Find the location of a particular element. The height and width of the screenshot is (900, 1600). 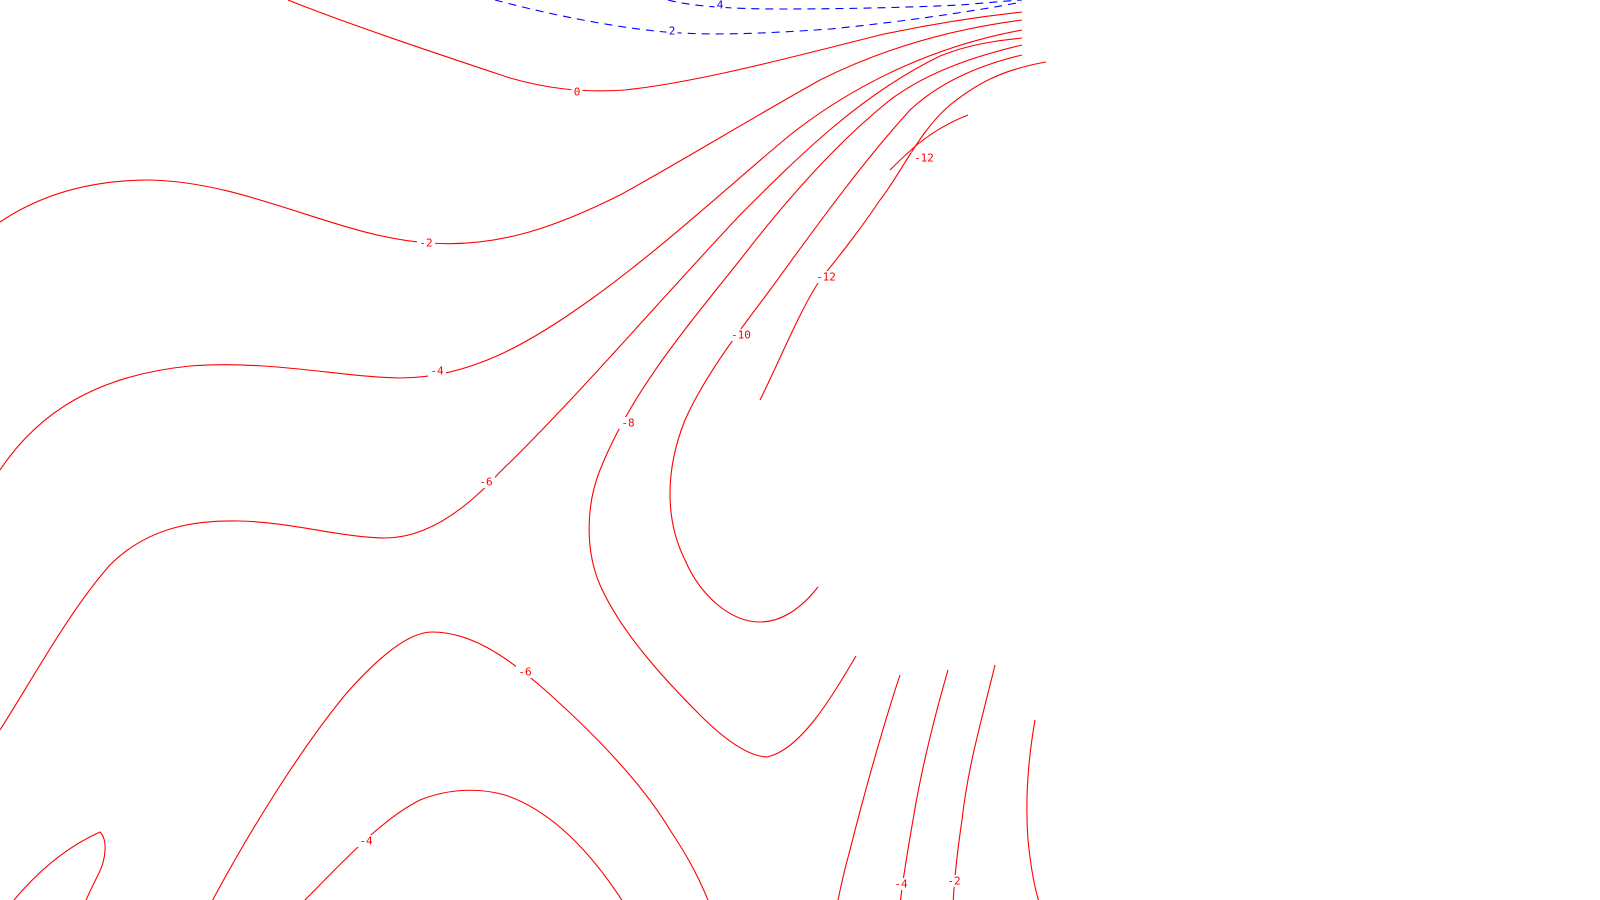

contour-label-zero: 0 is located at coordinates (577, 92).